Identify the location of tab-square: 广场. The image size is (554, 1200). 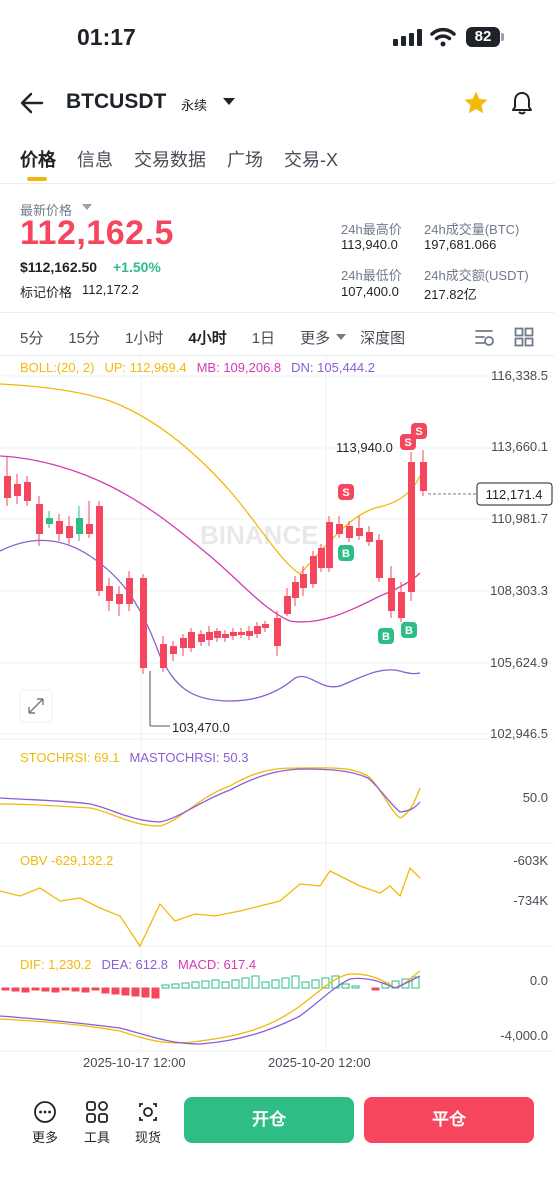
(245, 160).